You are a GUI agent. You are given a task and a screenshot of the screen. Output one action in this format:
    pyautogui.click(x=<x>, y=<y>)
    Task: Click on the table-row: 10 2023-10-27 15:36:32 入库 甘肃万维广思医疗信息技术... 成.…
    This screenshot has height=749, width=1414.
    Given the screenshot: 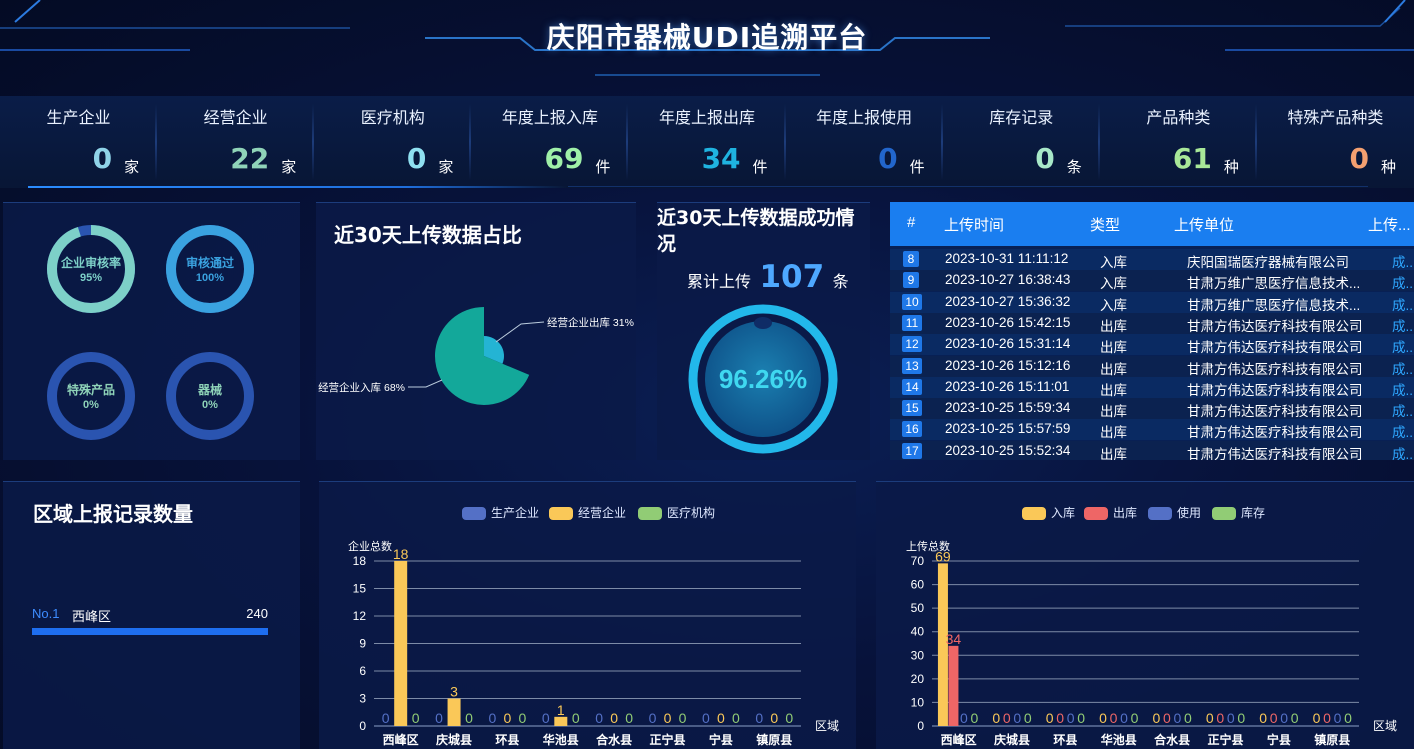 What is the action you would take?
    pyautogui.click(x=1152, y=302)
    